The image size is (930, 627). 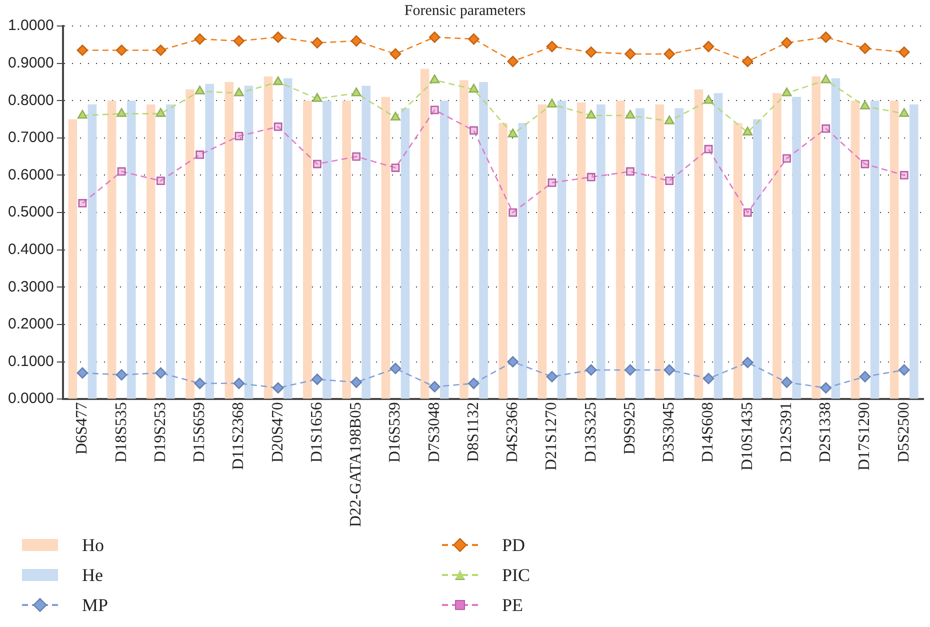 I want to click on y-tick-label: 0.2000, so click(x=31, y=324).